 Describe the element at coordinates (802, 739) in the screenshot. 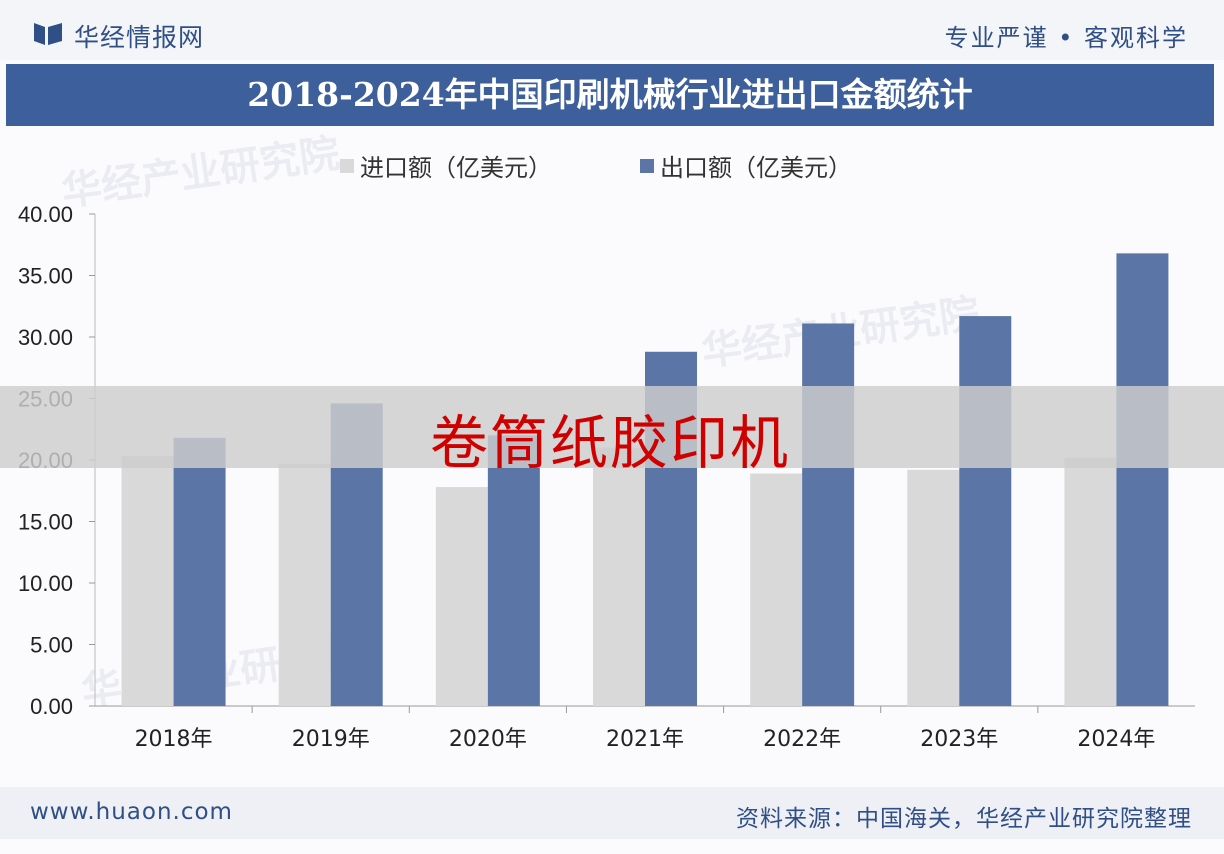

I see `x-tick-label: 2022年` at that location.